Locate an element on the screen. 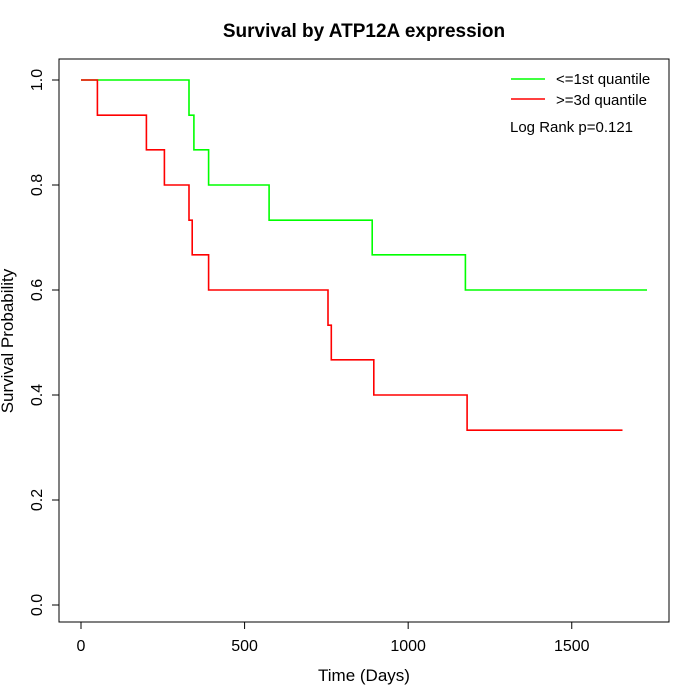 This screenshot has width=700, height=700. x-tick-label: 1000 is located at coordinates (408, 646).